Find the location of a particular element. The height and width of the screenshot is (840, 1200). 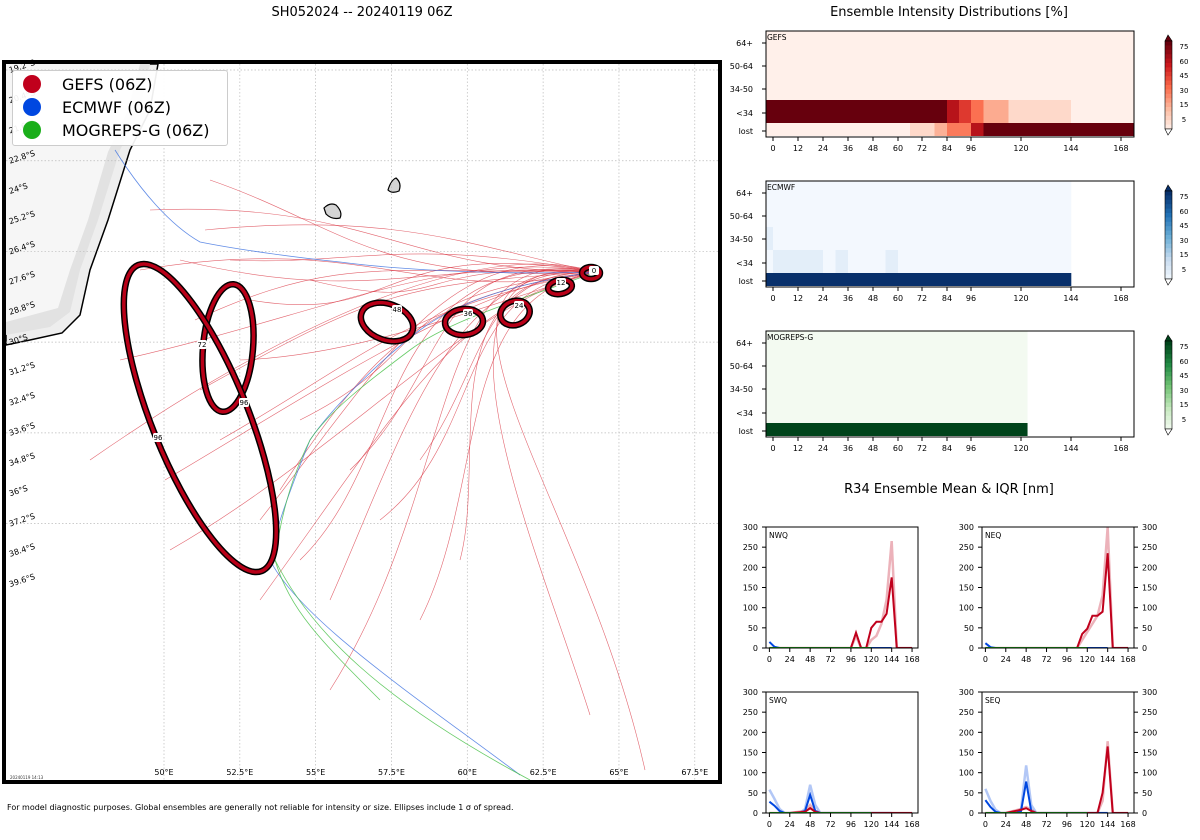

heatmap-model-label: GEFS is located at coordinates (777, 37).